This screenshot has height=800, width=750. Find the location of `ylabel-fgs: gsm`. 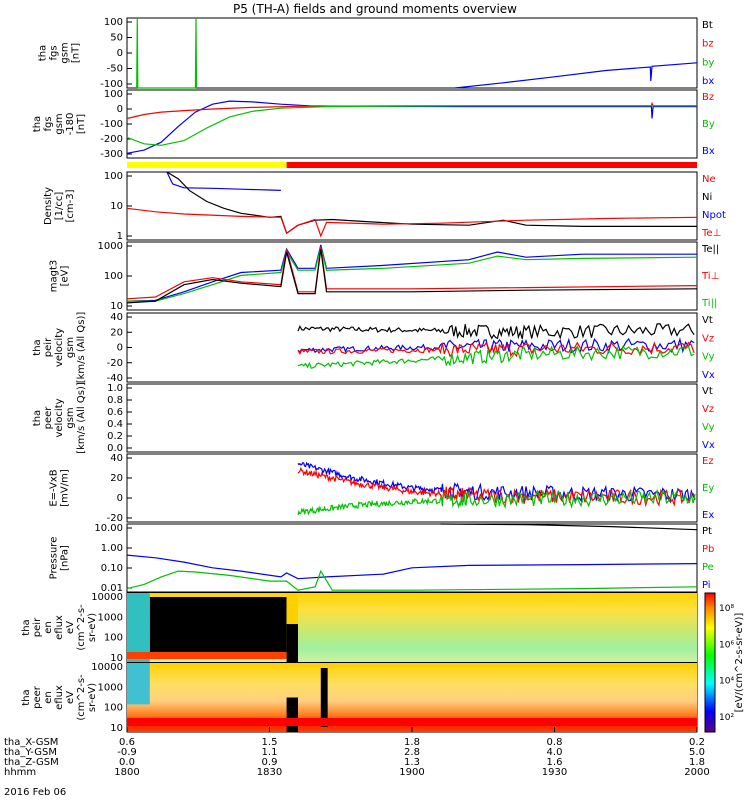

ylabel-fgs: gsm is located at coordinates (65, 52).